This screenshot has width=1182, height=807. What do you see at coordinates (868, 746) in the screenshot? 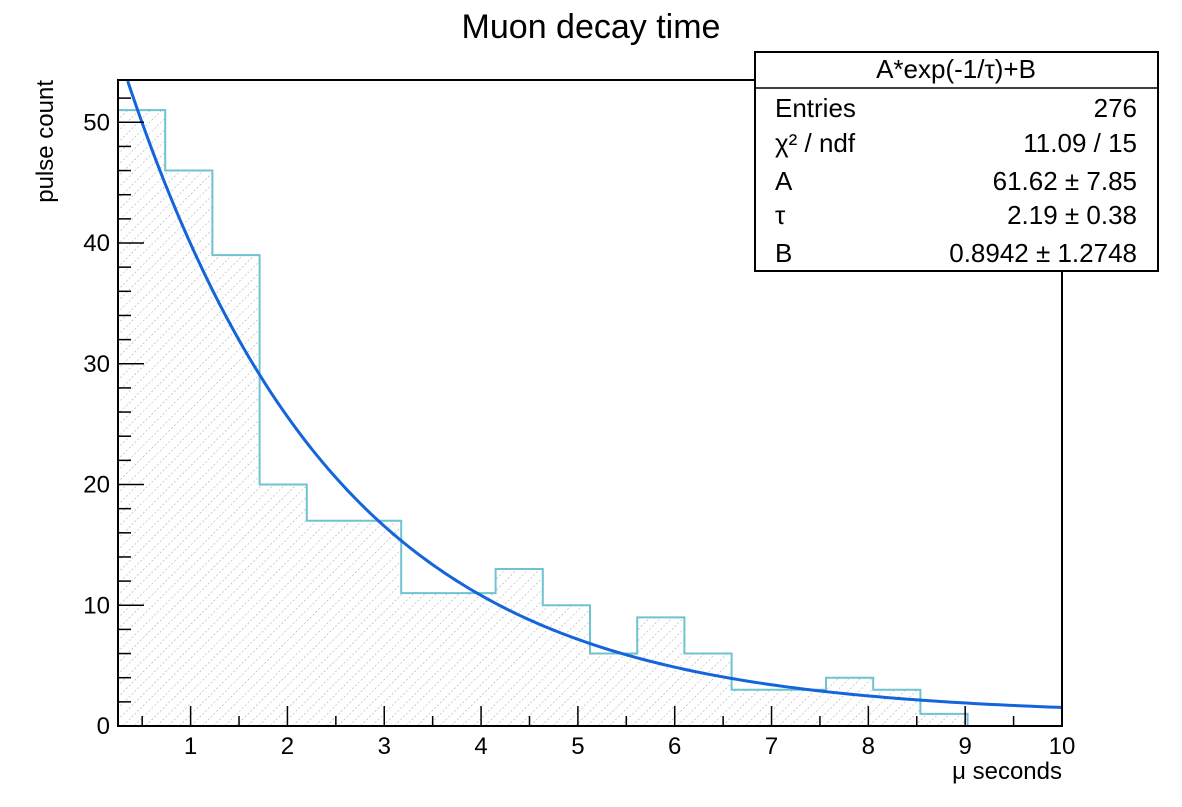
I see `x-tick-label: 8` at bounding box center [868, 746].